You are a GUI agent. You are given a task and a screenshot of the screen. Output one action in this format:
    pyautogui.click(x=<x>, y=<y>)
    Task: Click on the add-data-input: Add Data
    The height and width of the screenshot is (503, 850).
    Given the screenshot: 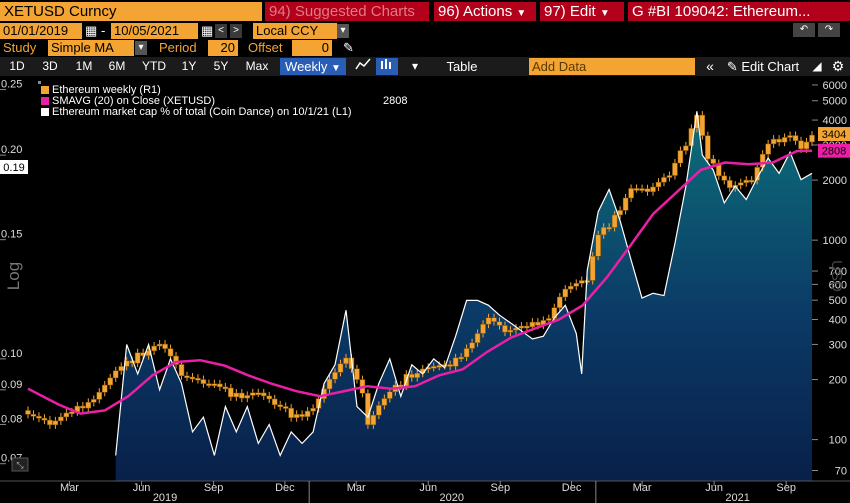 What is the action you would take?
    pyautogui.click(x=612, y=66)
    